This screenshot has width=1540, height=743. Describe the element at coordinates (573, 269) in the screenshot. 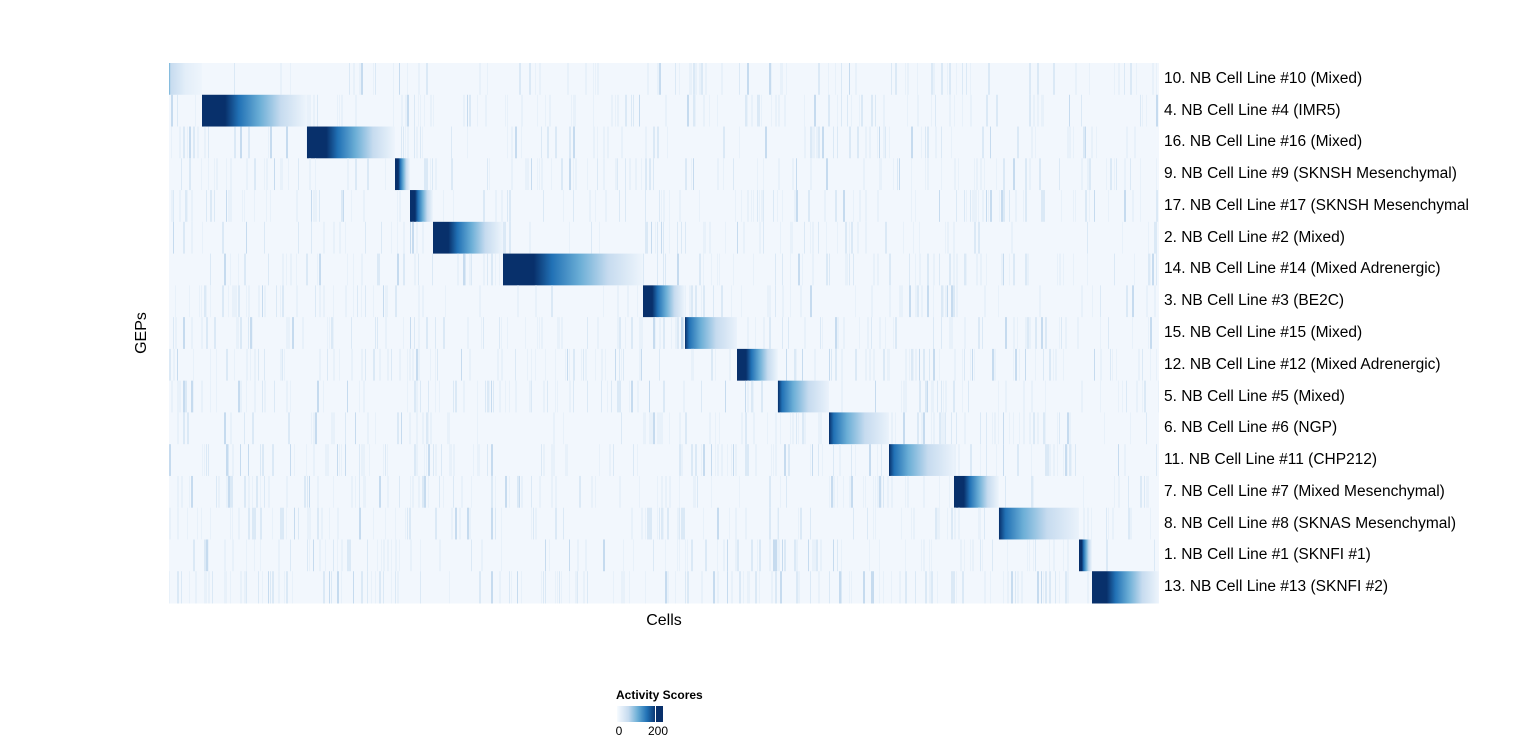

I see `gep-block` at that location.